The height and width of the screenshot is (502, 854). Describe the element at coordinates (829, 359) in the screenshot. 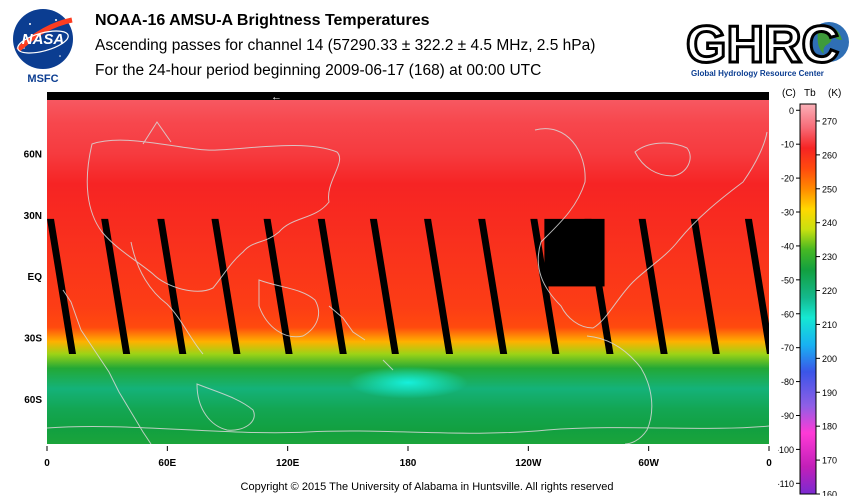

I see `colorbar-kelvin-label: 200` at that location.